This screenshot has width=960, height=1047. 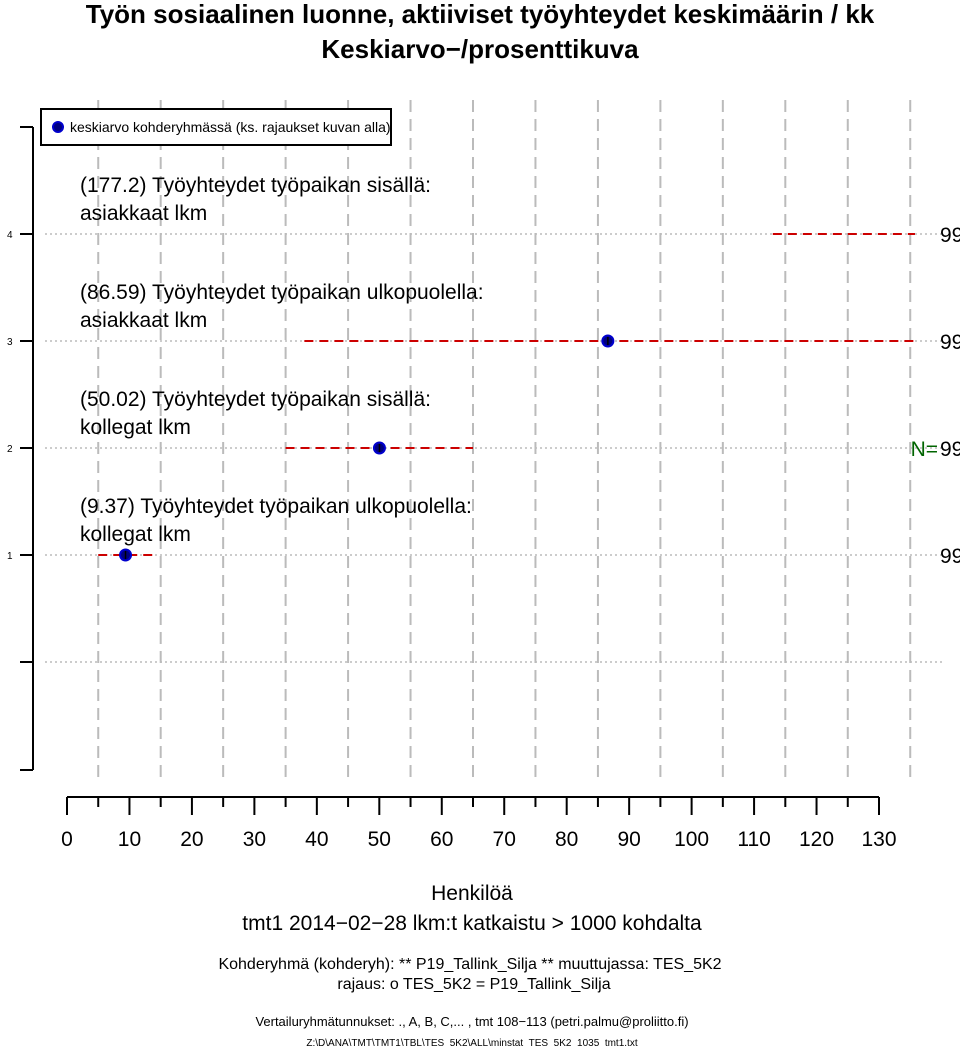 I want to click on x-tick-label: 110, so click(x=753, y=839).